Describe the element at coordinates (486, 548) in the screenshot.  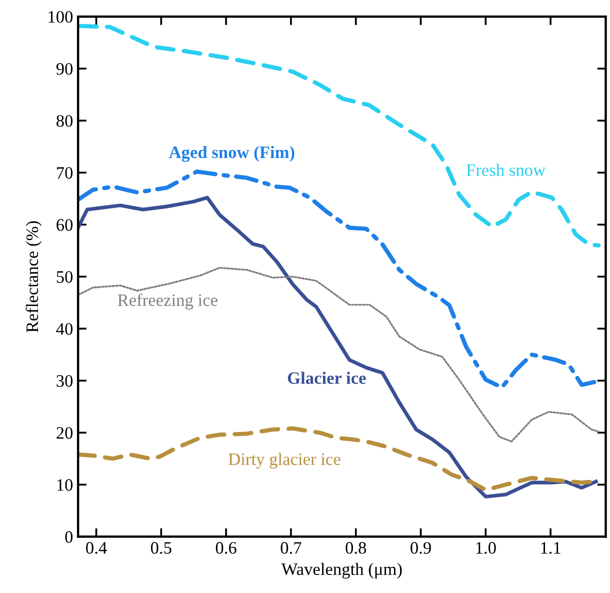
I see `x-tick-label: 1.0` at that location.